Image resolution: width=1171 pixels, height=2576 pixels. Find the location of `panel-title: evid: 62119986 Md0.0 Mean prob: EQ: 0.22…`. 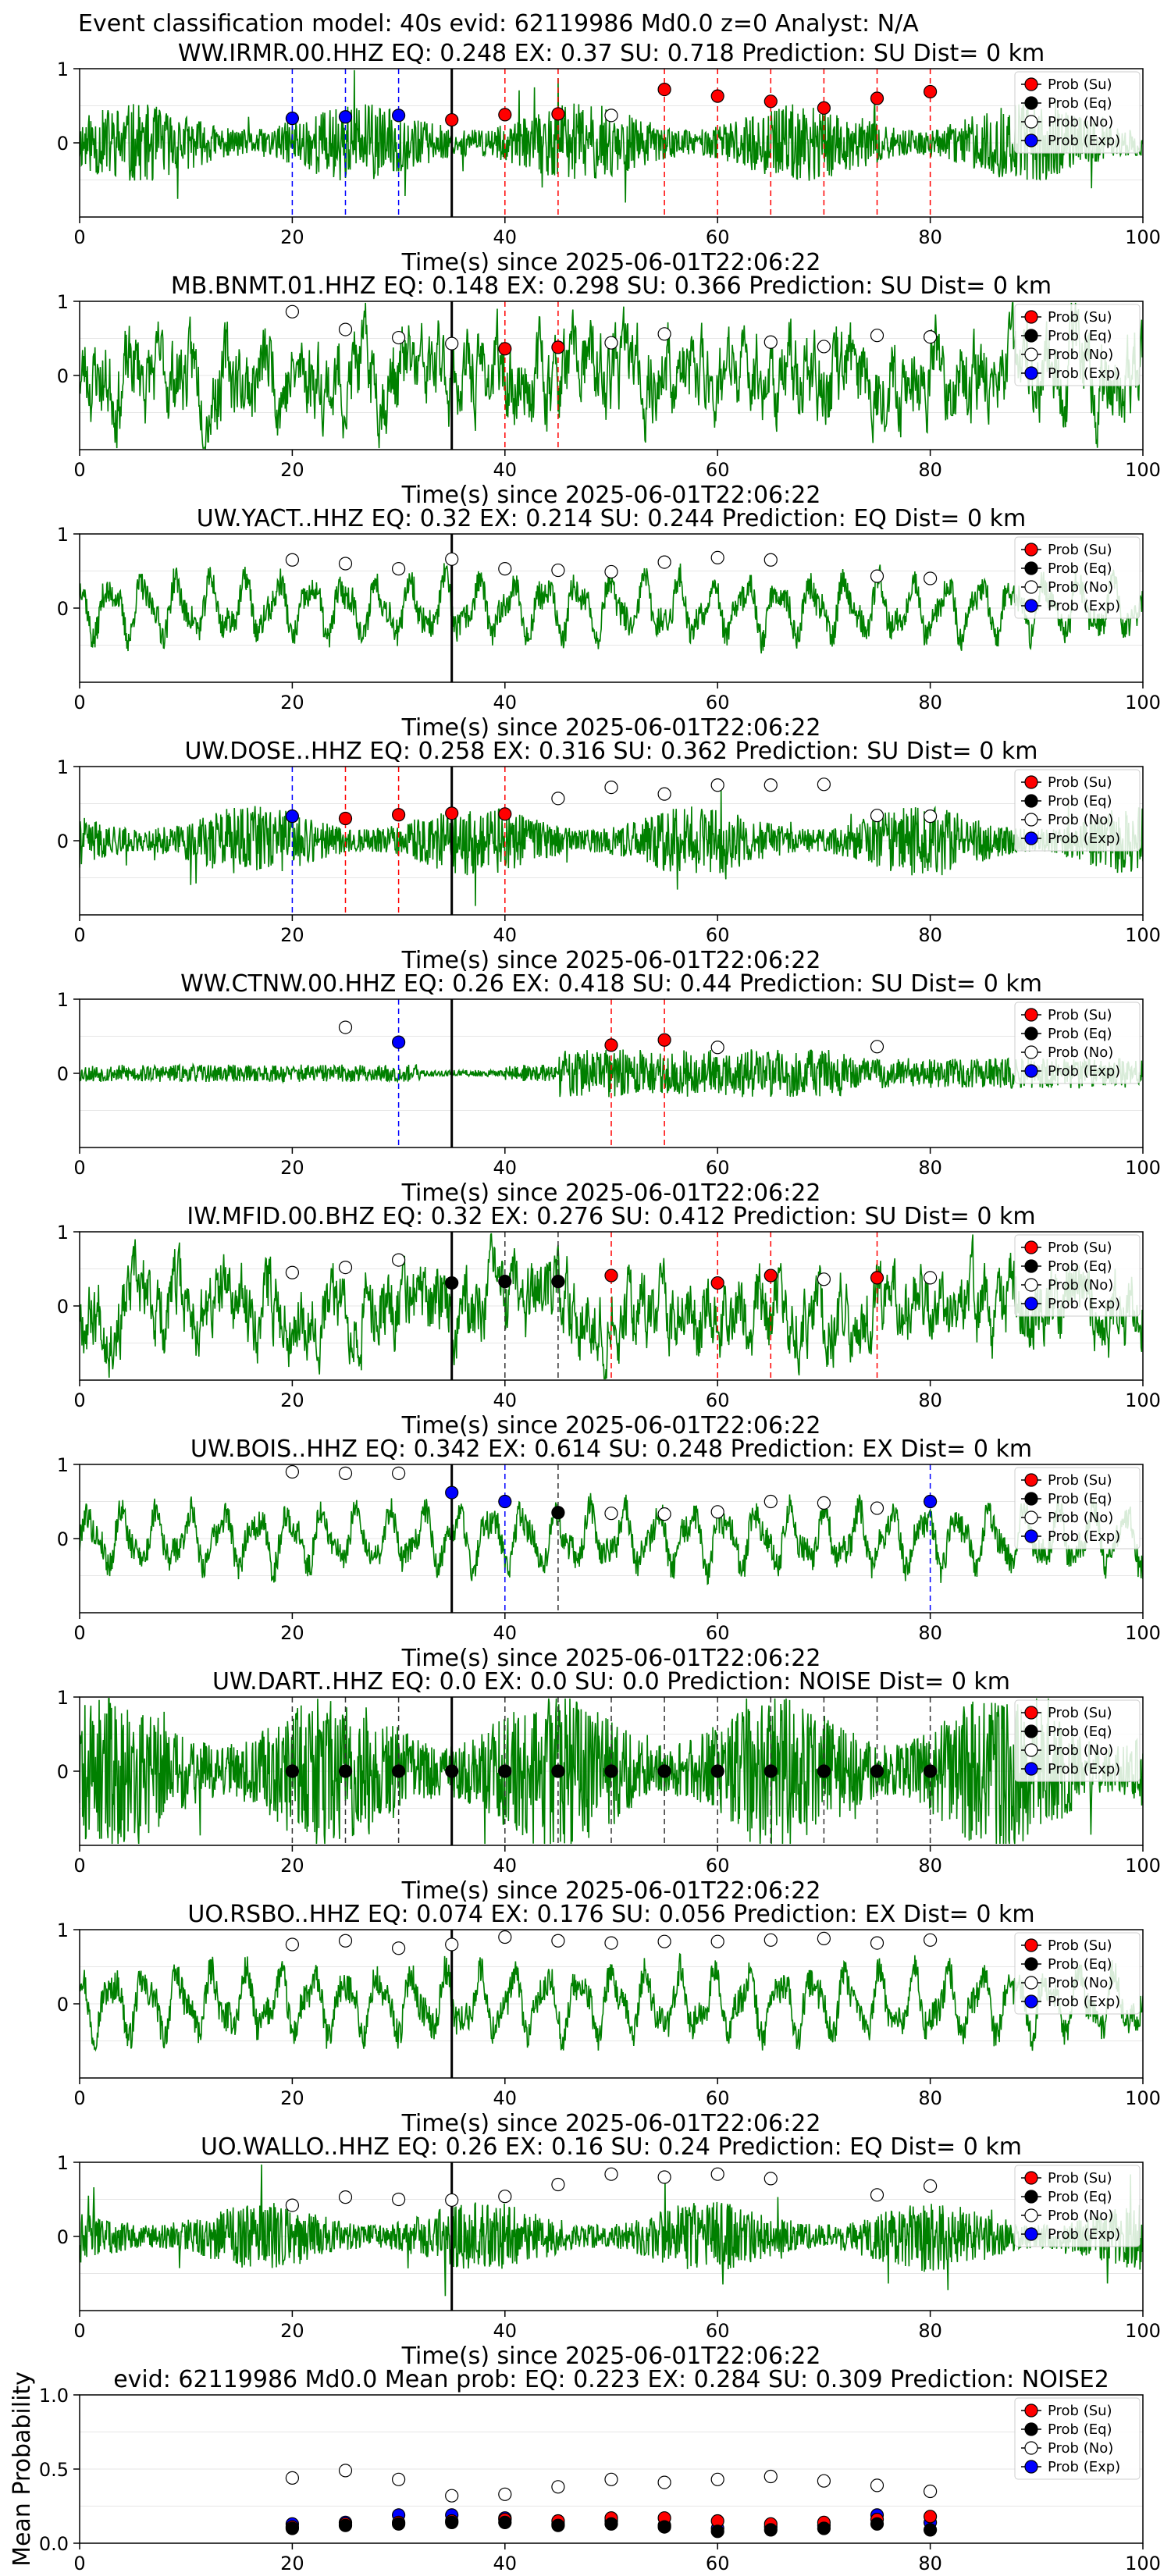

panel-title: evid: 62119986 Md0.0 Mean prob: EQ: 0.22… is located at coordinates (611, 2379).